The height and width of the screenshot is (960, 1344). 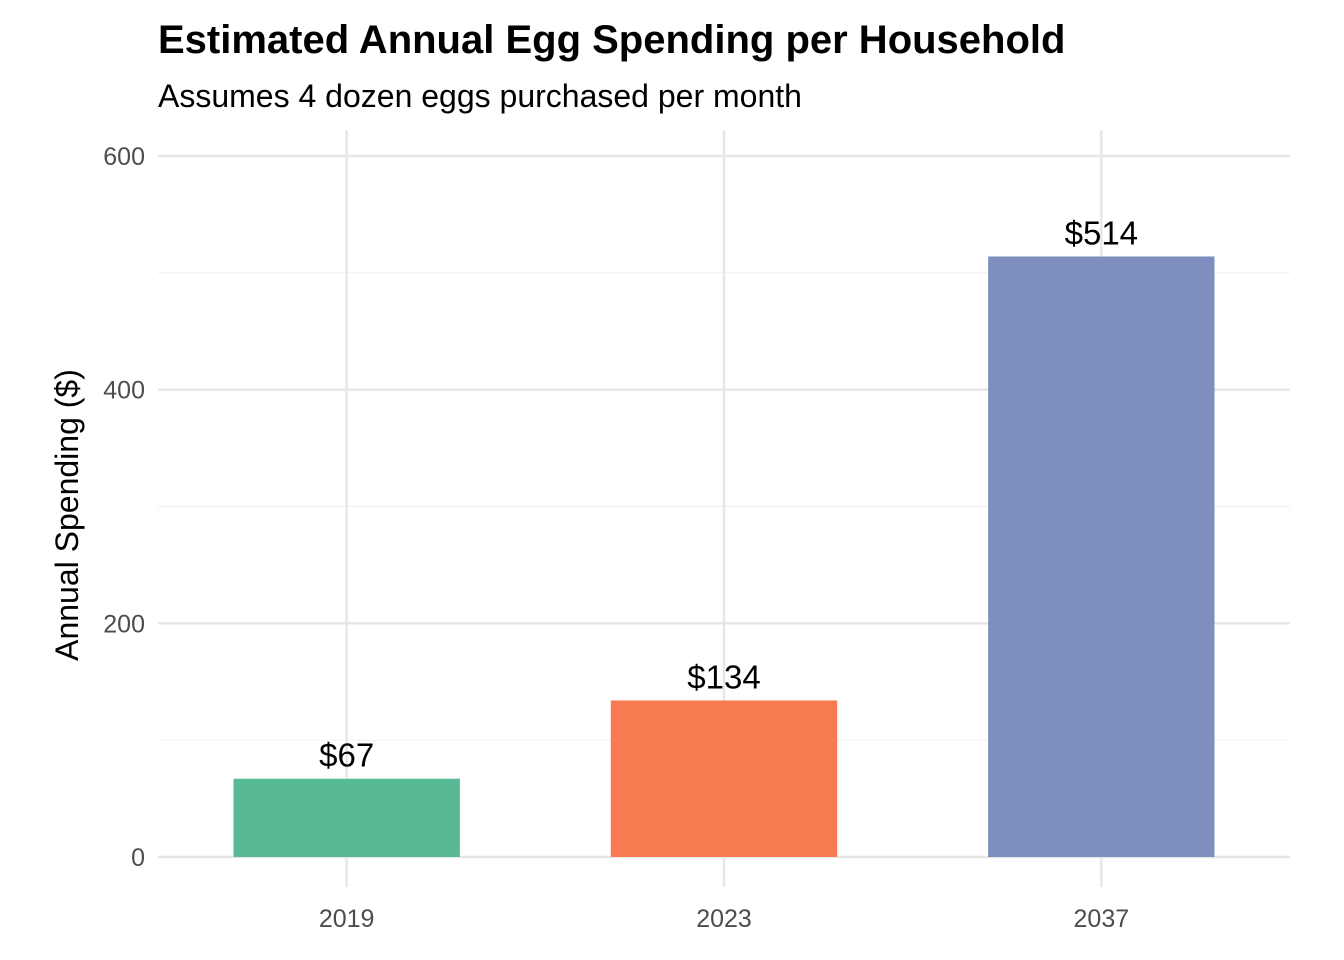 What do you see at coordinates (347, 919) in the screenshot?
I see `x-tick-label: 2019` at bounding box center [347, 919].